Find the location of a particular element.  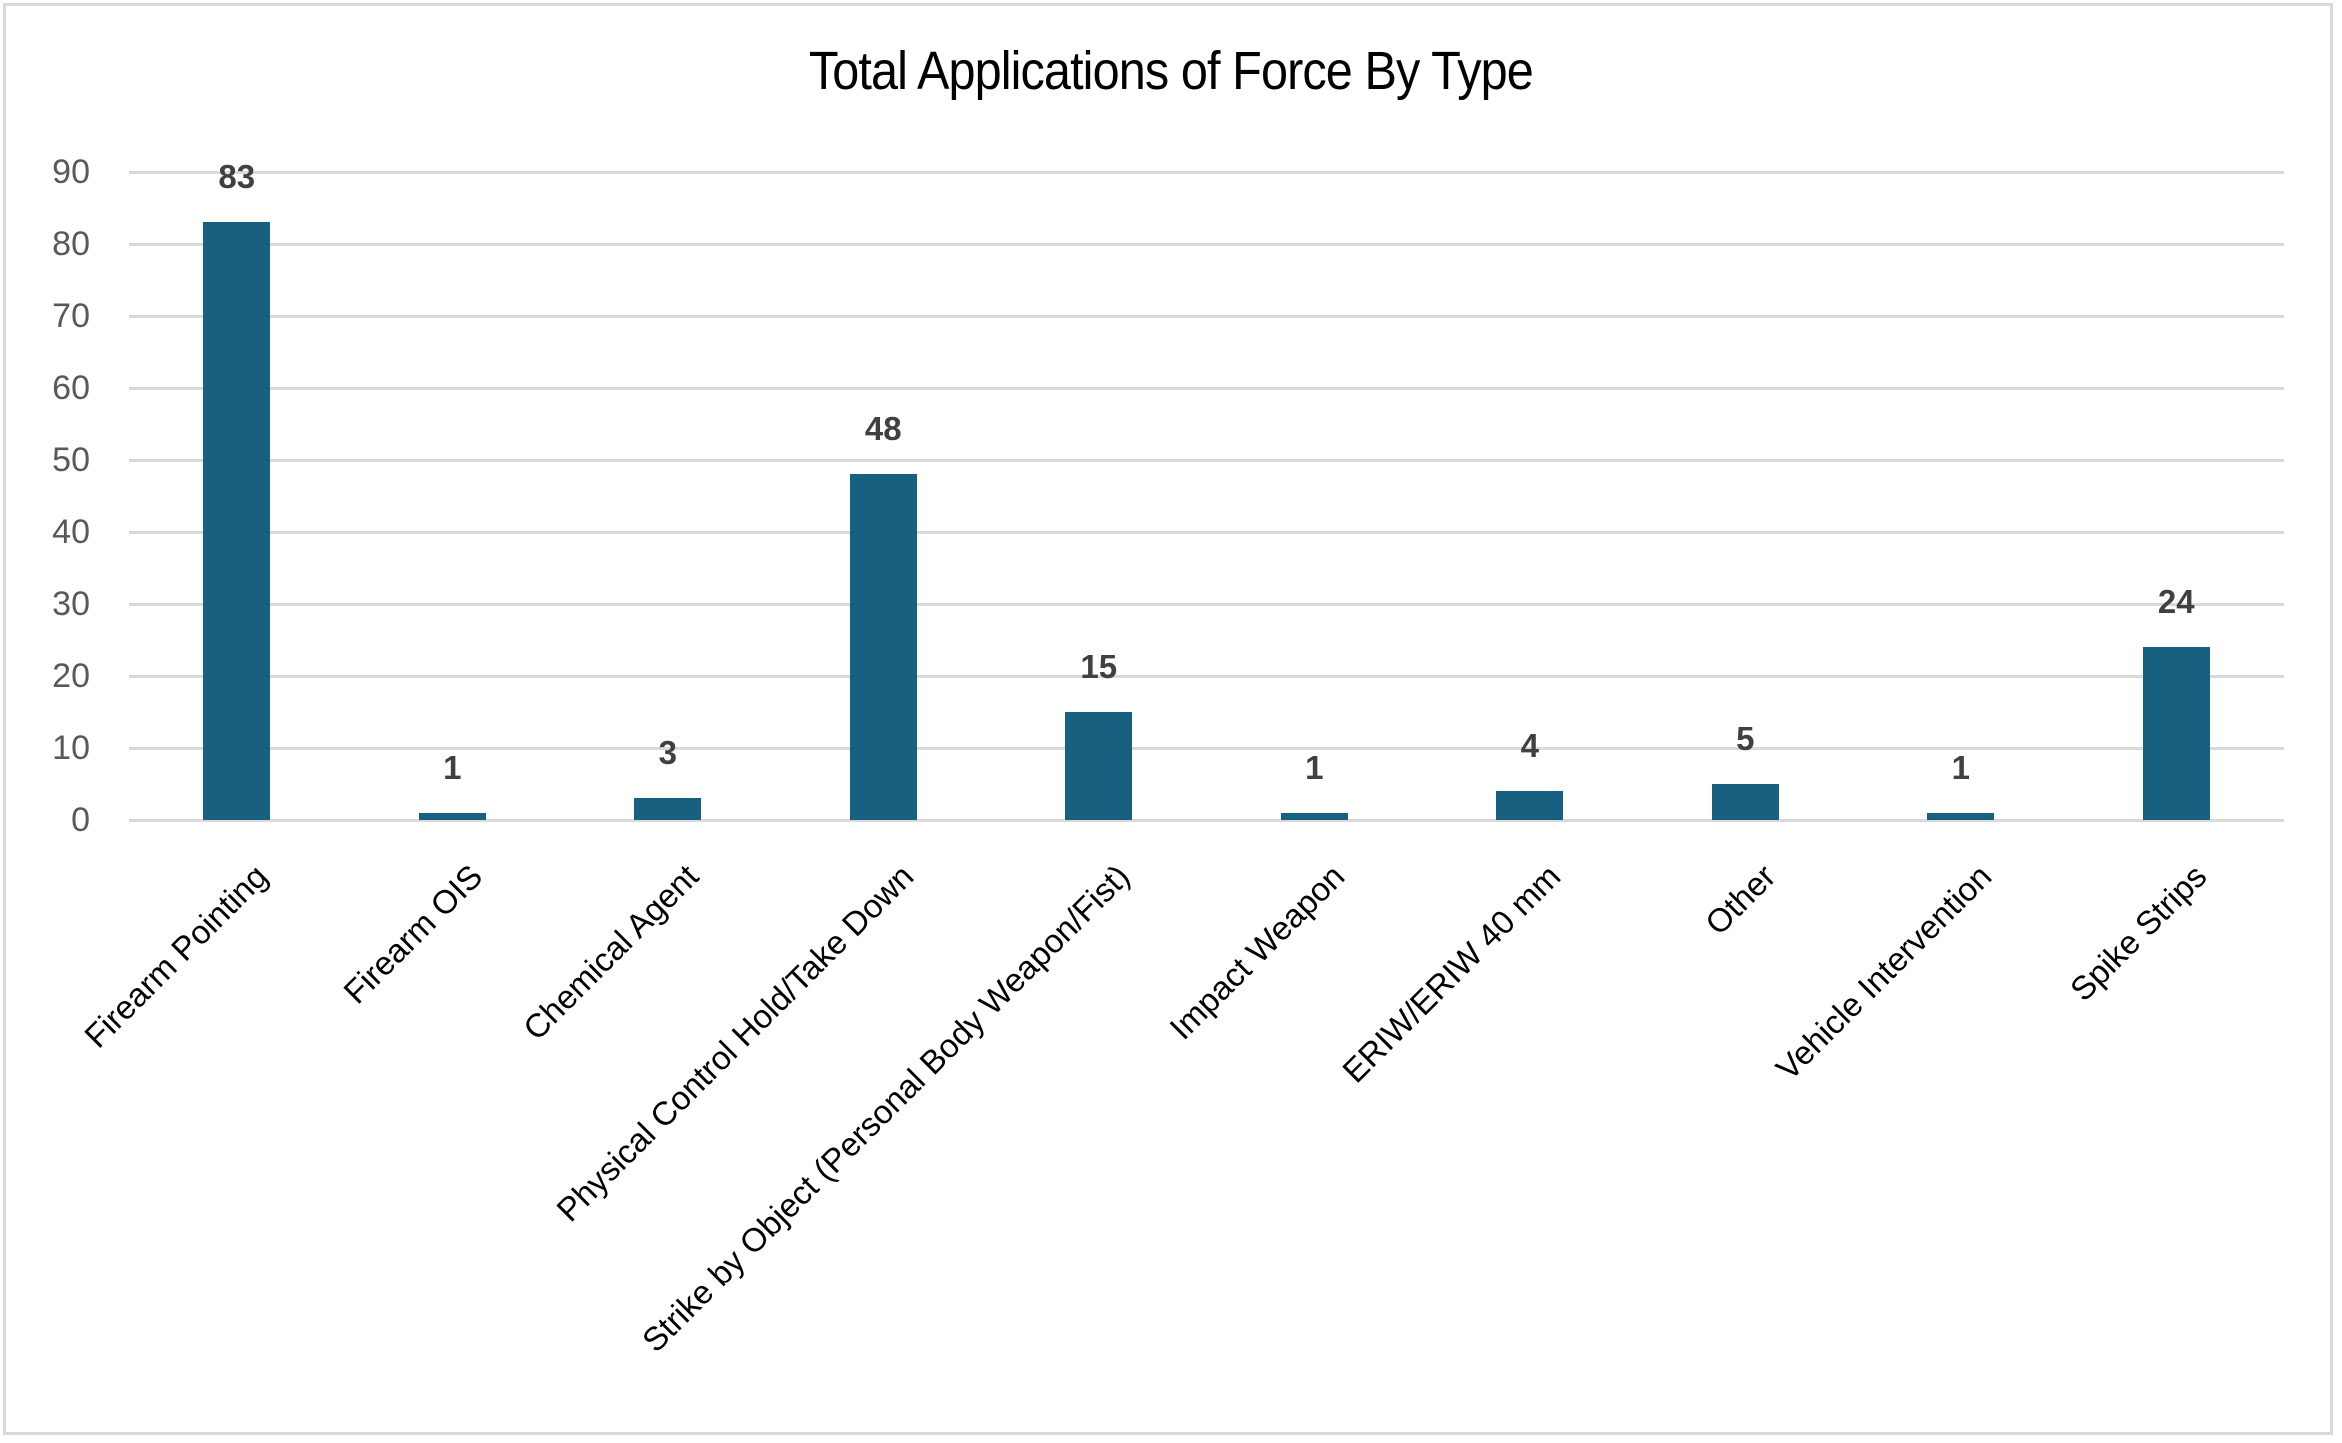

y-tick-label: 40 is located at coordinates (71, 532).